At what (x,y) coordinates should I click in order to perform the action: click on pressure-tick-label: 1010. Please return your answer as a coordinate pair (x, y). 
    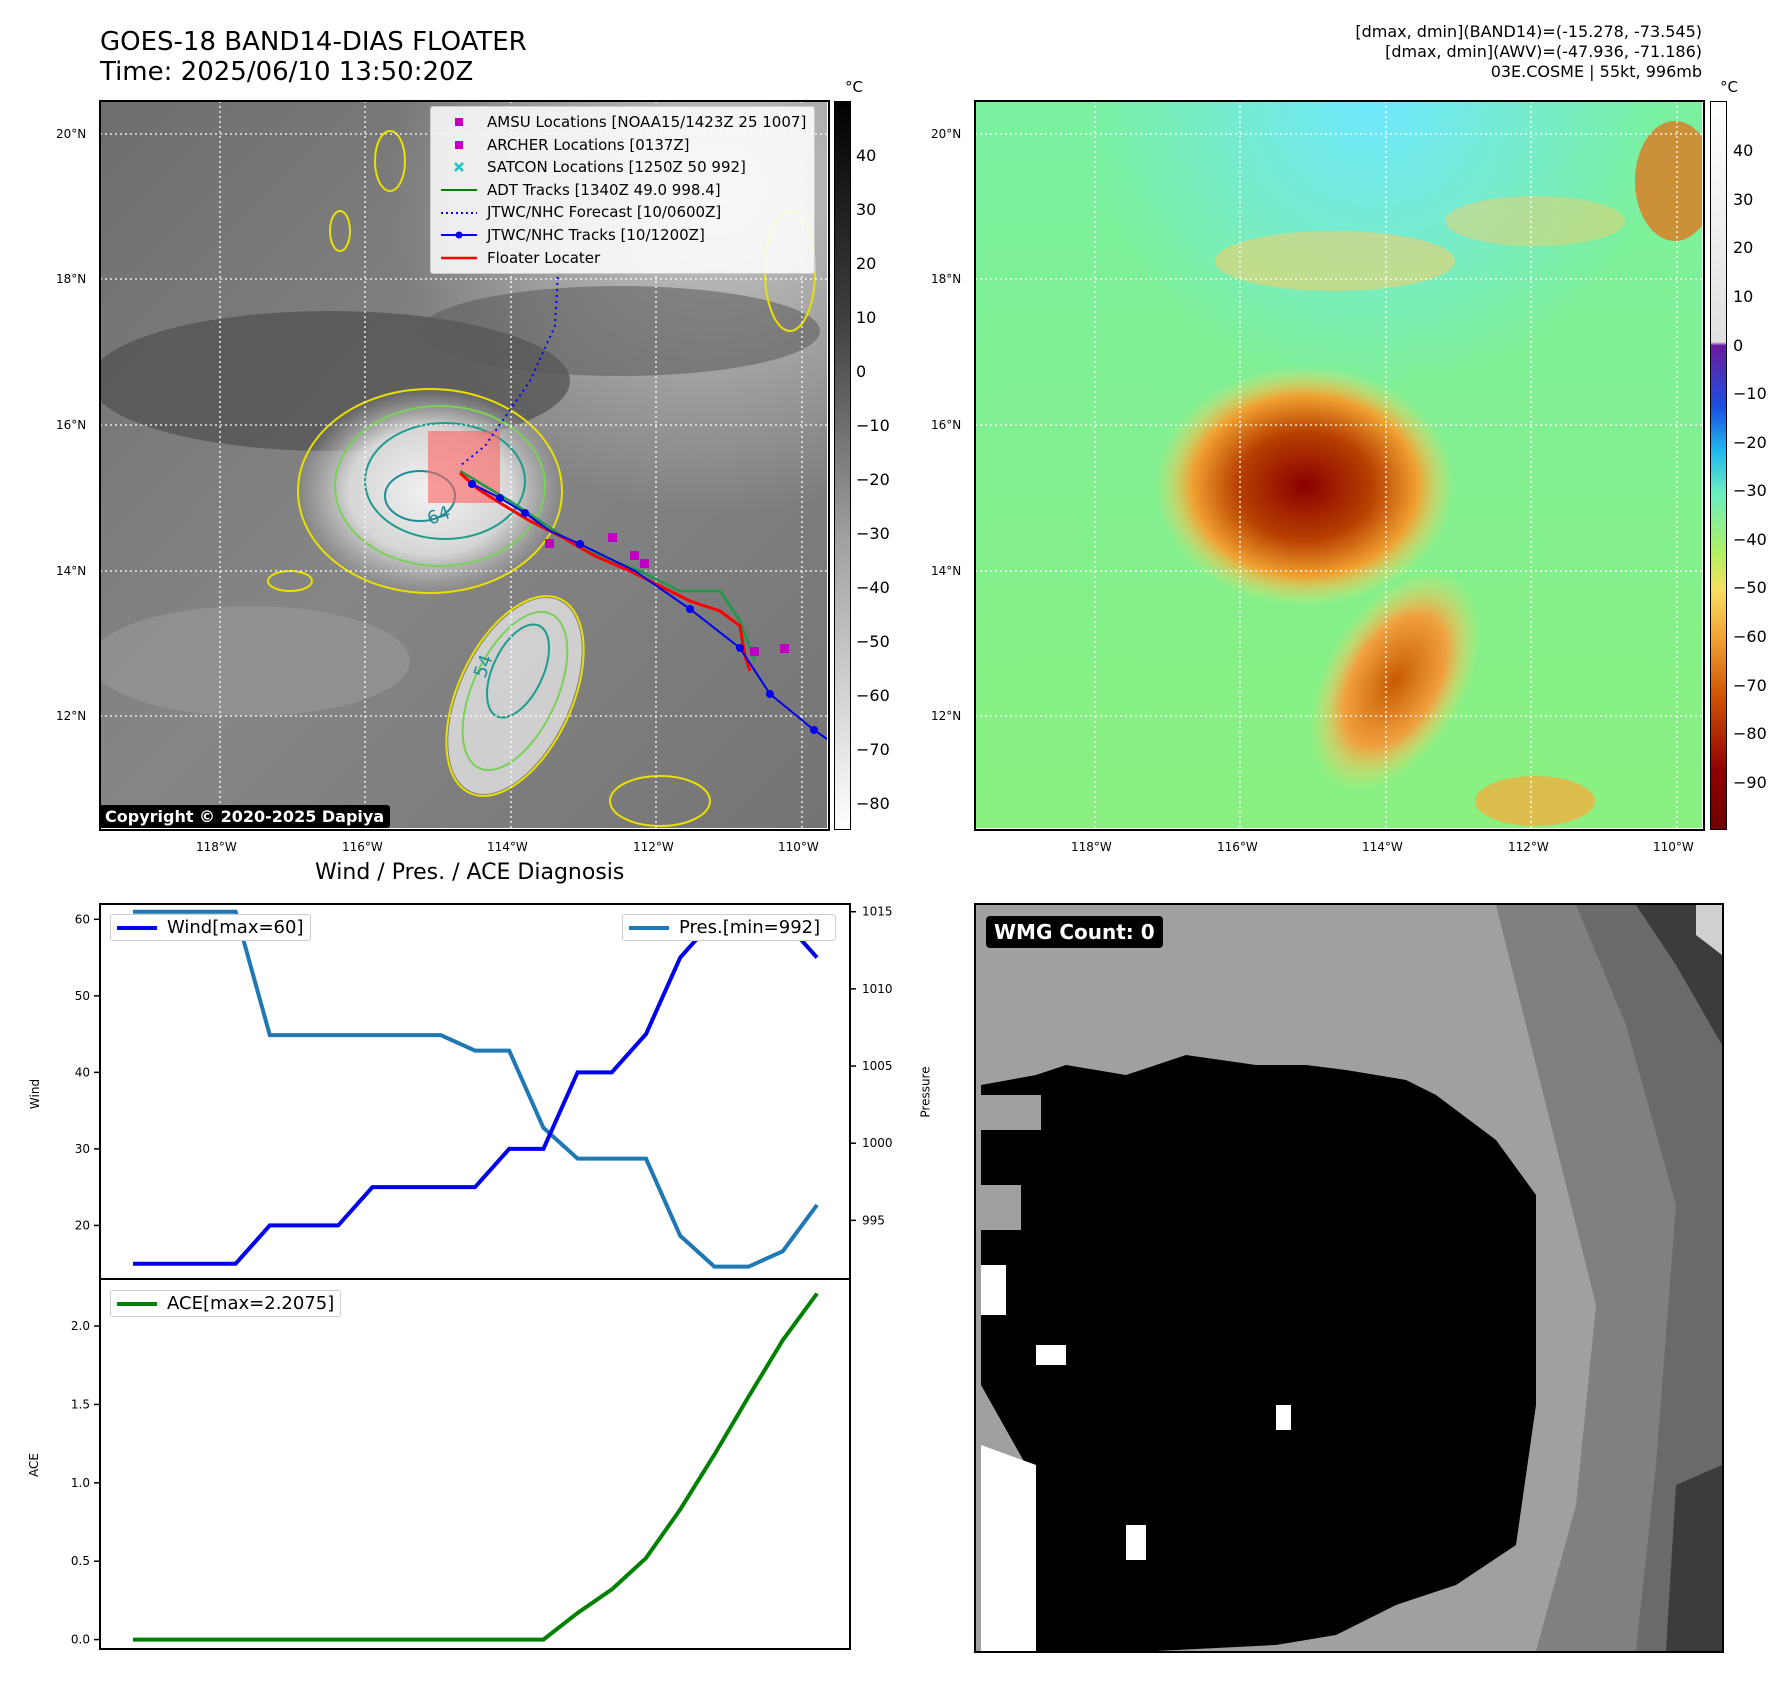
    Looking at the image, I should click on (877, 989).